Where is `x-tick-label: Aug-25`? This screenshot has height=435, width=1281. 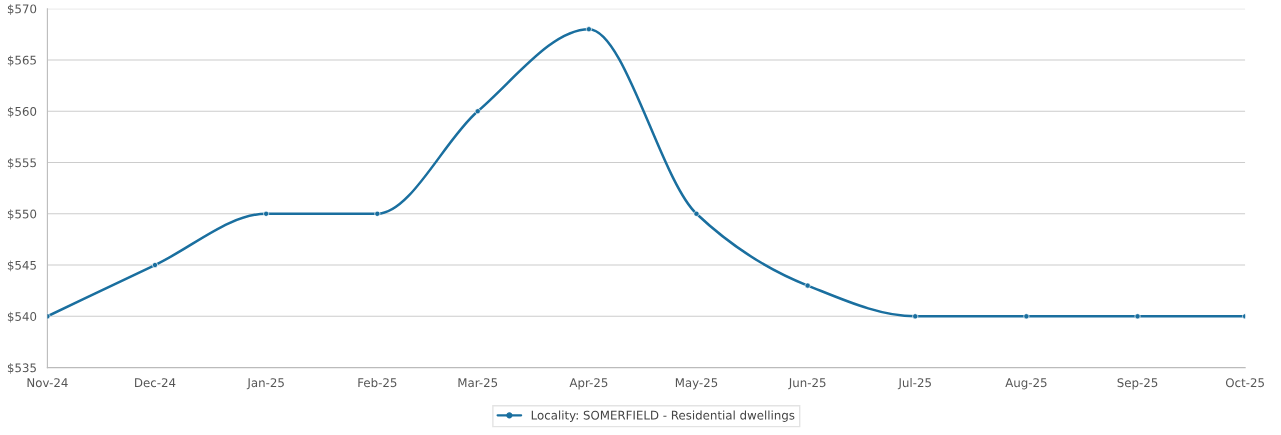 x-tick-label: Aug-25 is located at coordinates (1026, 384).